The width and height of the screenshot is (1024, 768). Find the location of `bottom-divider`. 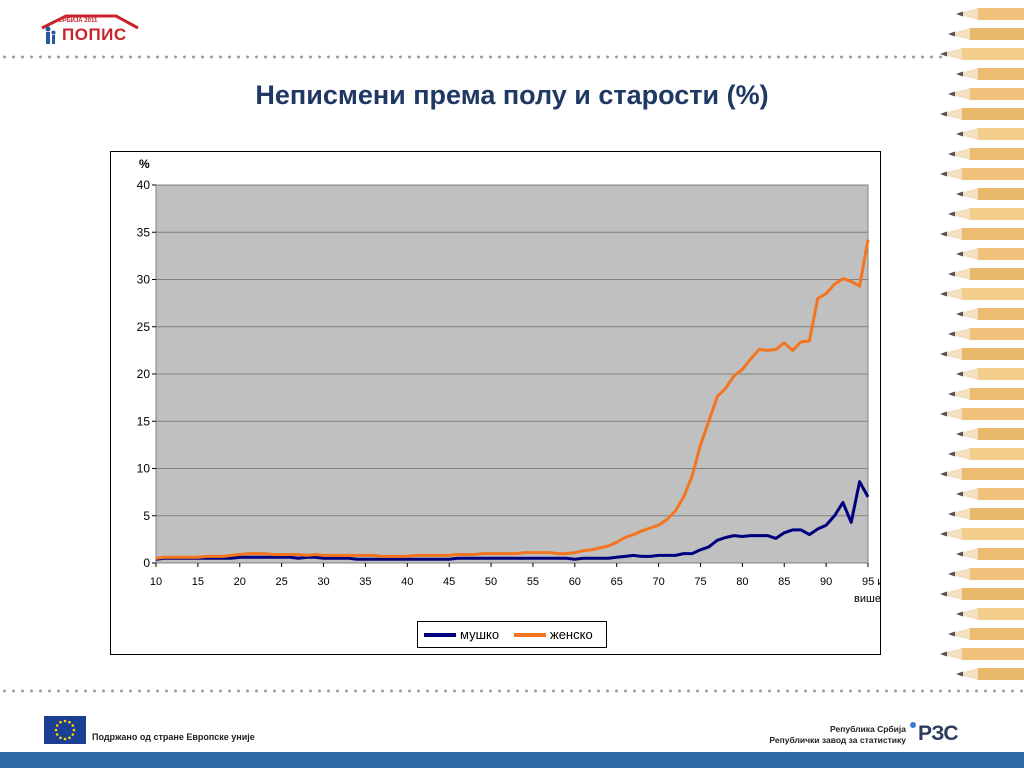

bottom-divider is located at coordinates (512, 691).